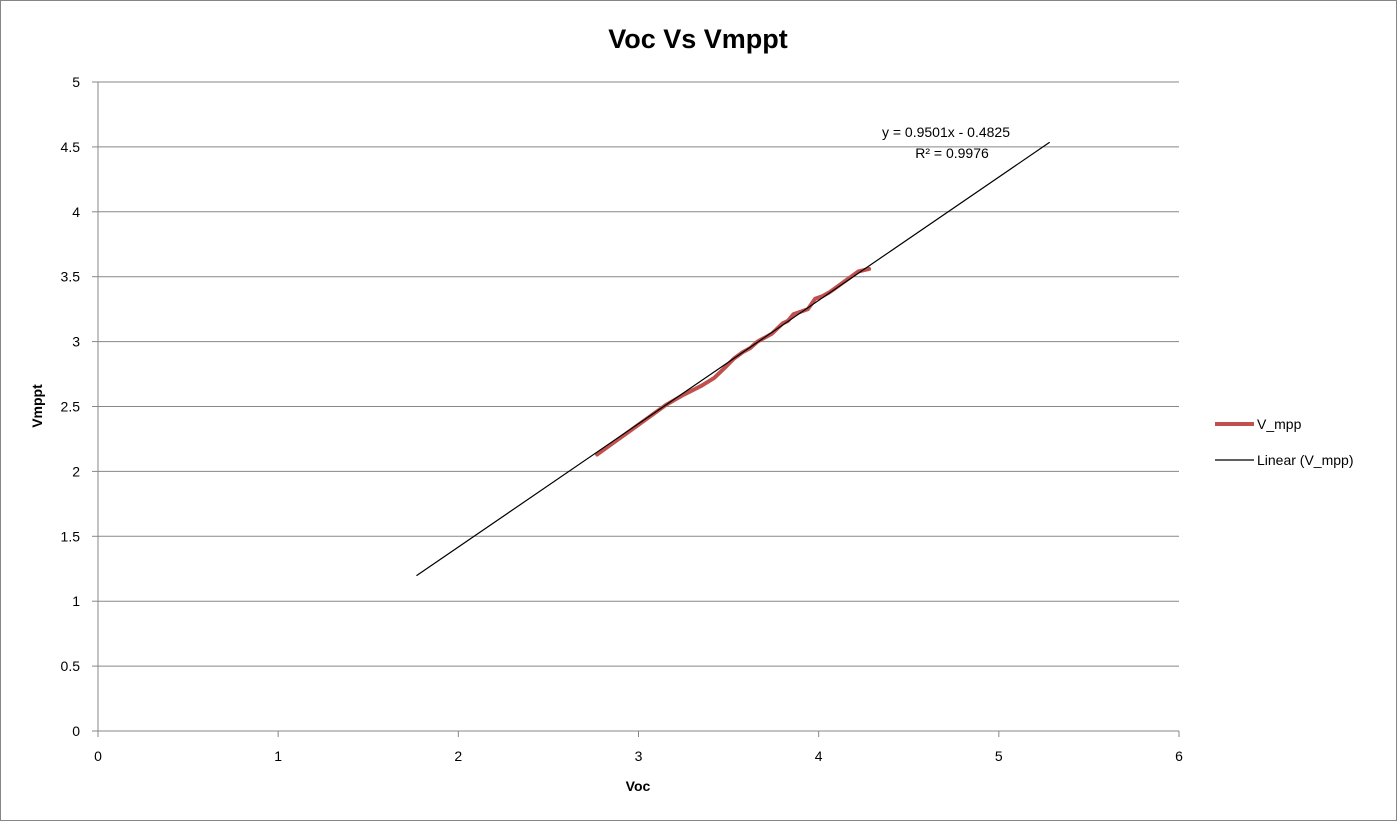 The height and width of the screenshot is (821, 1397). Describe the element at coordinates (458, 756) in the screenshot. I see `x-tick-label: 2` at that location.